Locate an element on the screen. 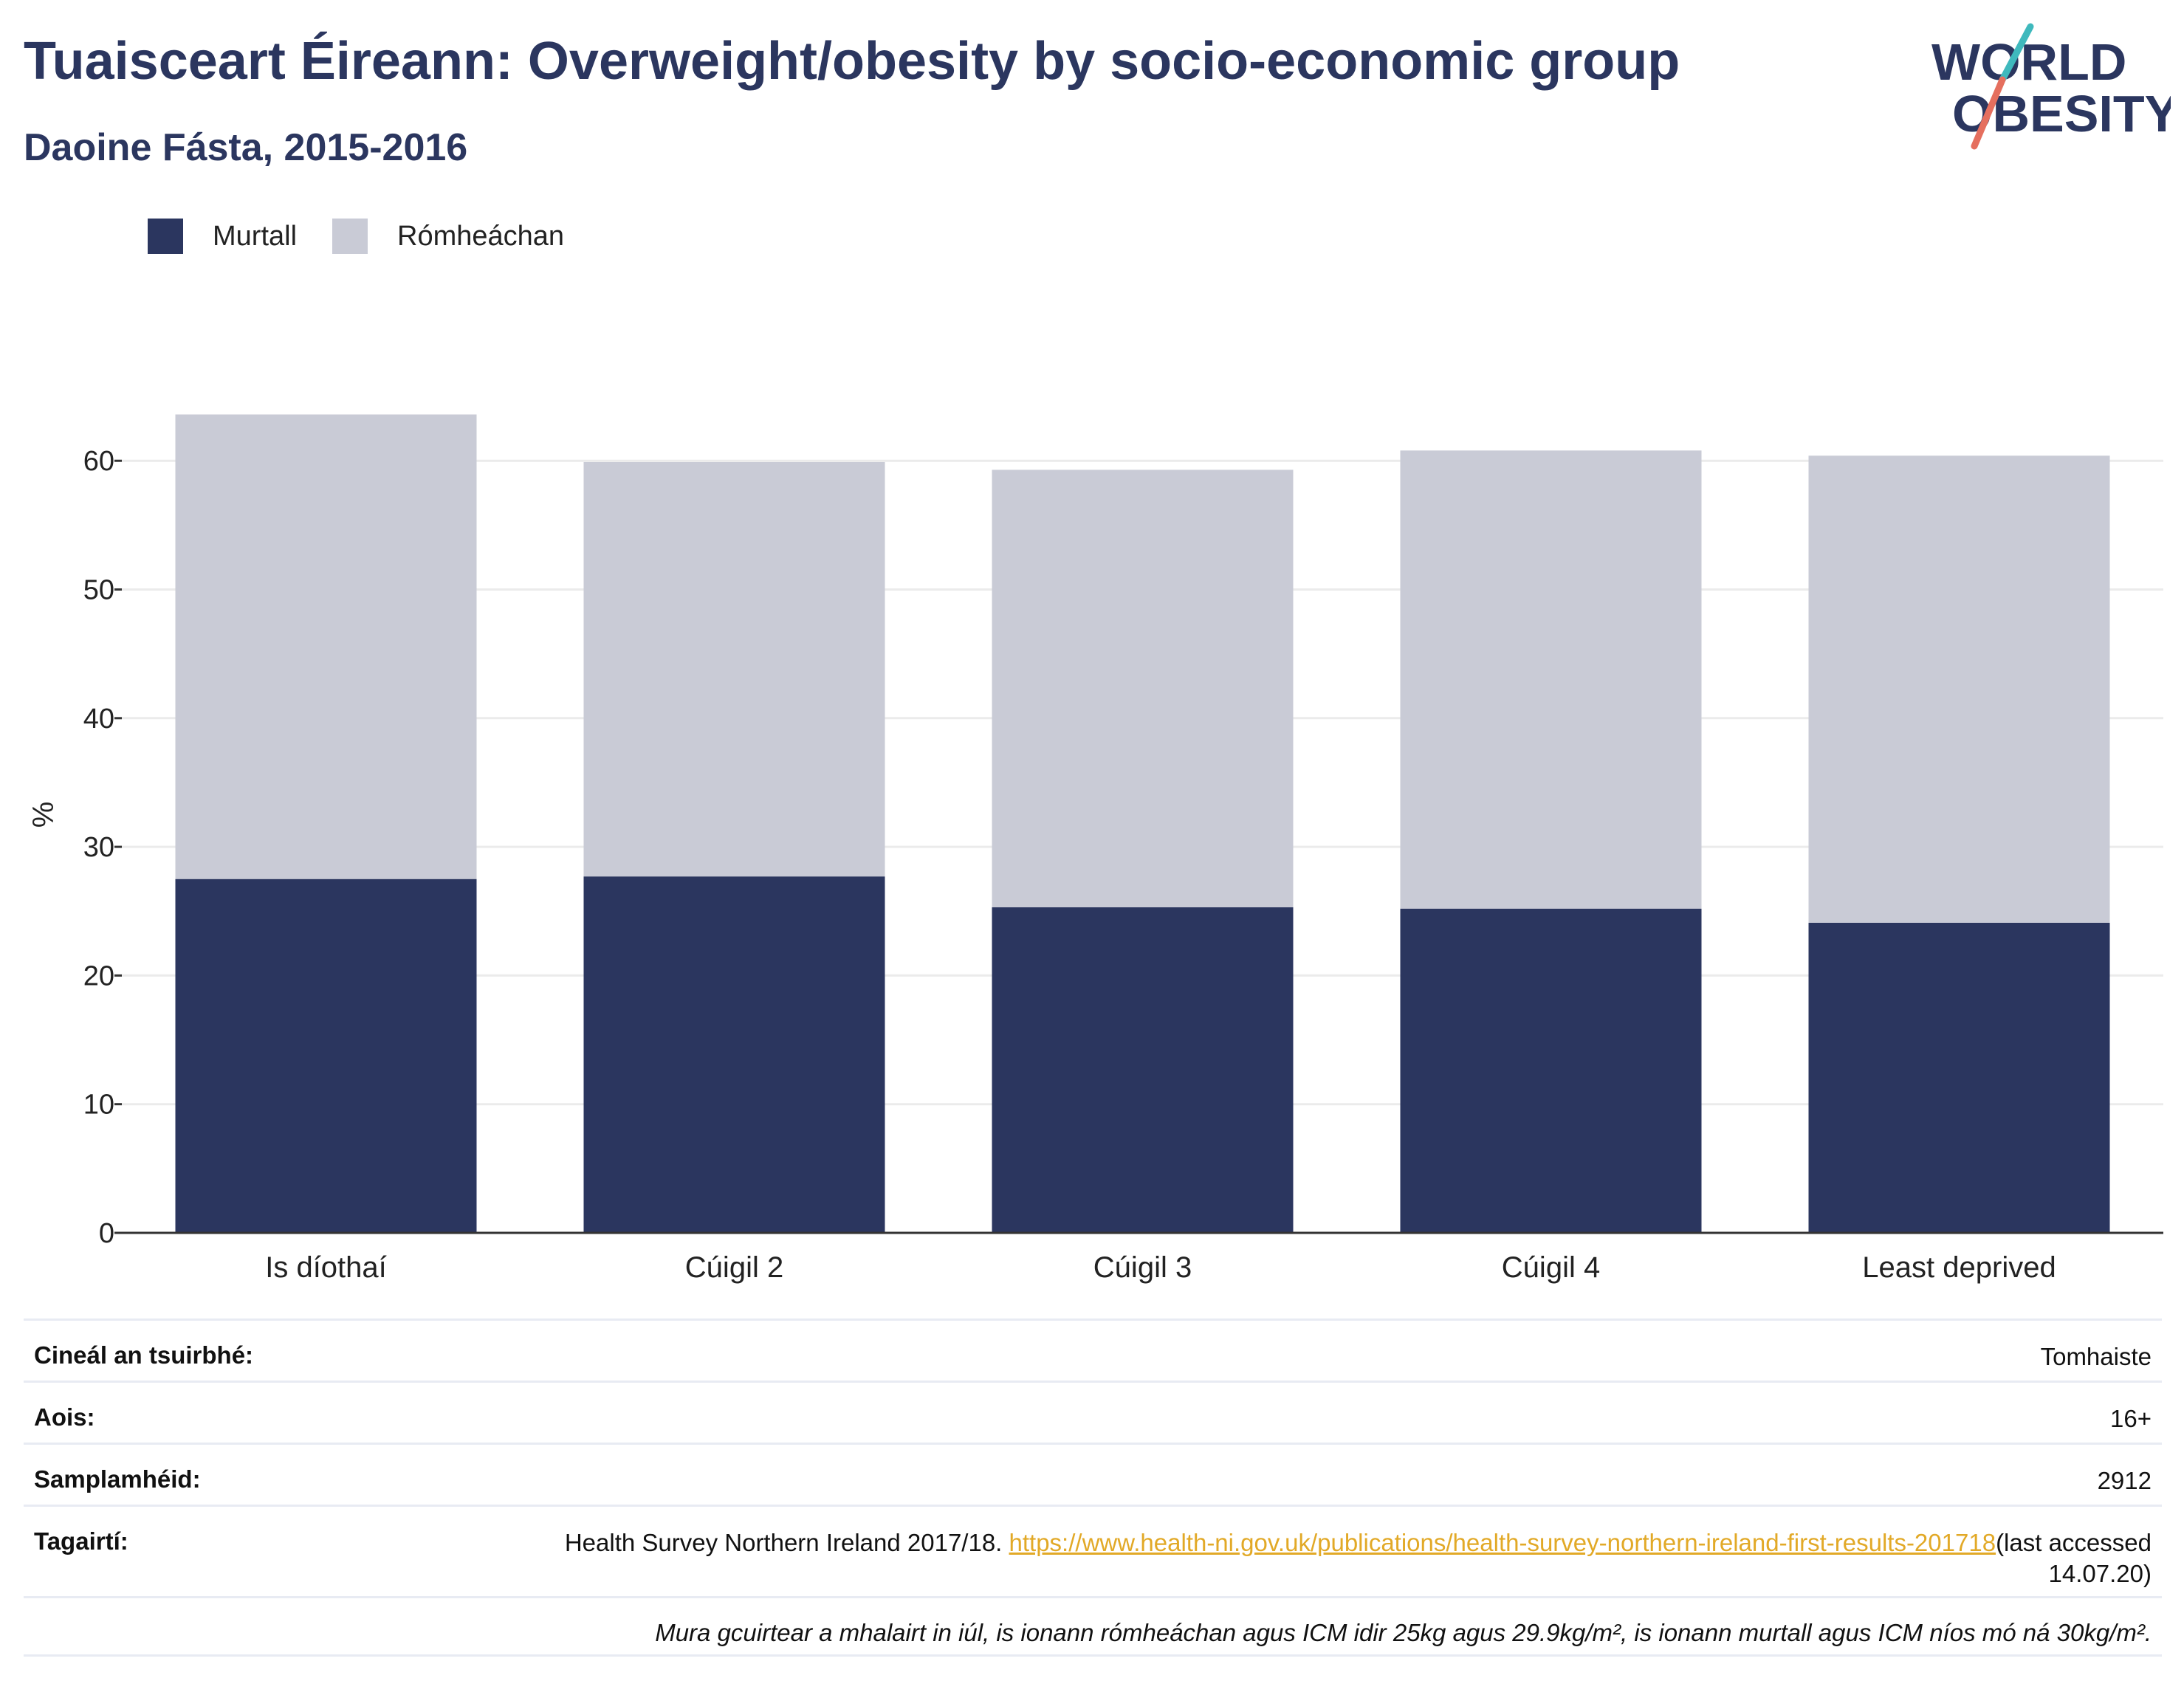 The width and height of the screenshot is (2184, 1695). chart-legend: Murtall Rómheáchan is located at coordinates (374, 237).